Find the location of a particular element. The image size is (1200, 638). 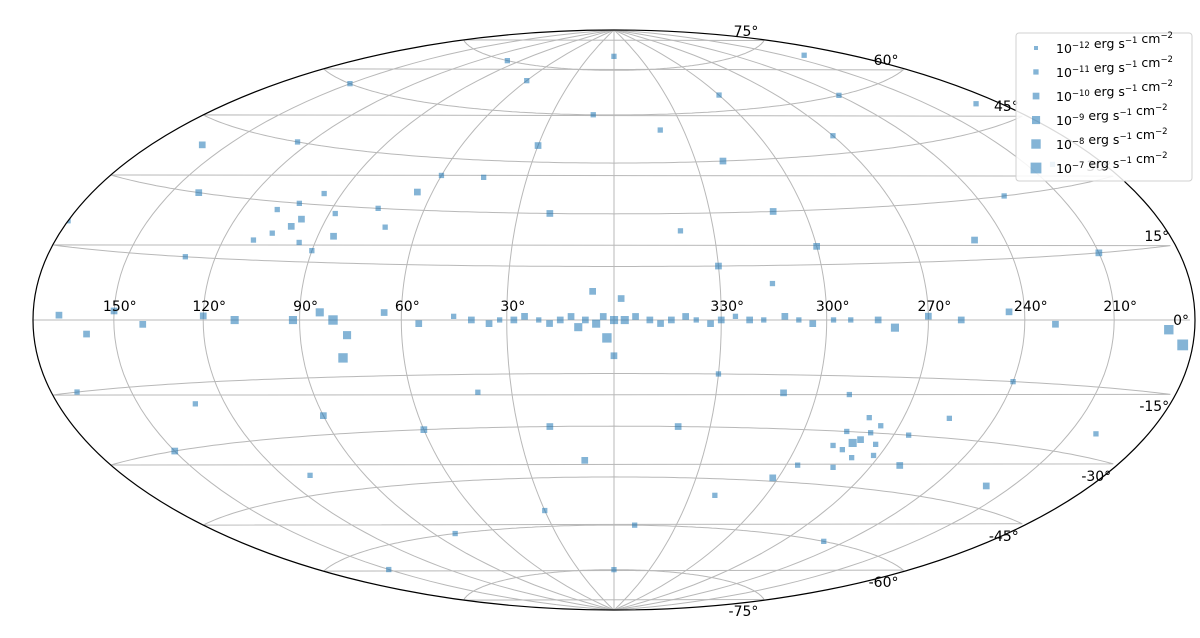

longitude-tick-label: 240° is located at coordinates (1031, 307).